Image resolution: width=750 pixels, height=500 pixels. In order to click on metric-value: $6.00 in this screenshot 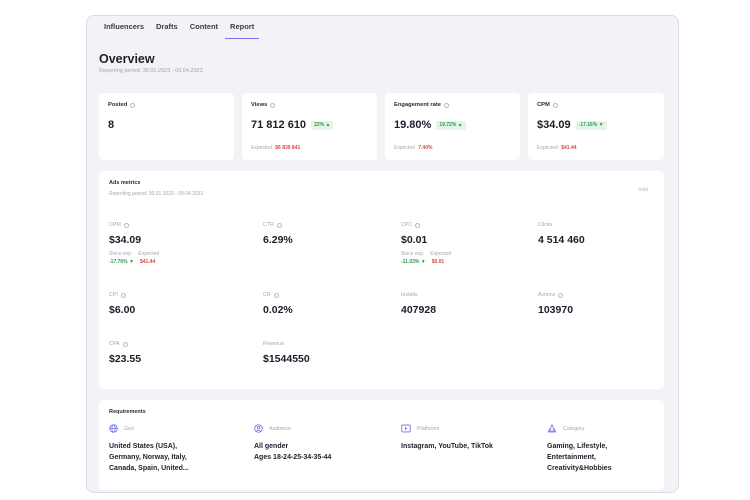, I will do `click(122, 310)`.